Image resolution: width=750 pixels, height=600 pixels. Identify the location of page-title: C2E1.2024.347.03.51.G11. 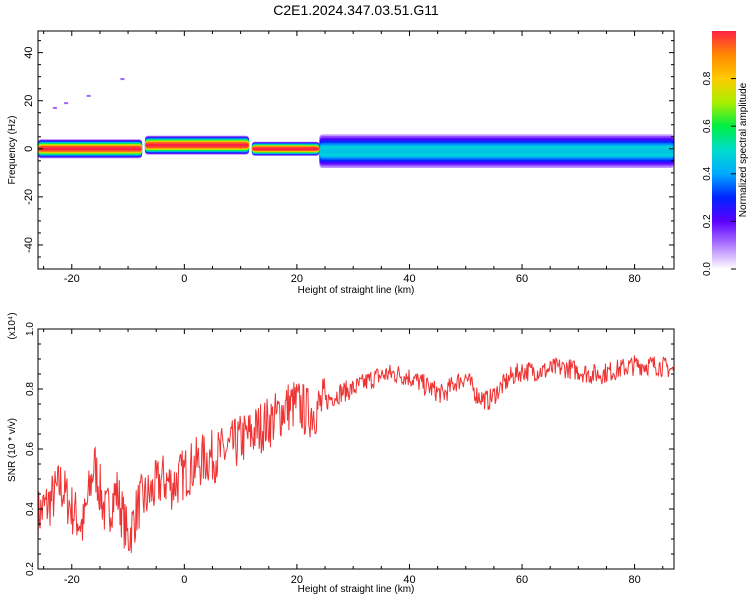
(356, 10).